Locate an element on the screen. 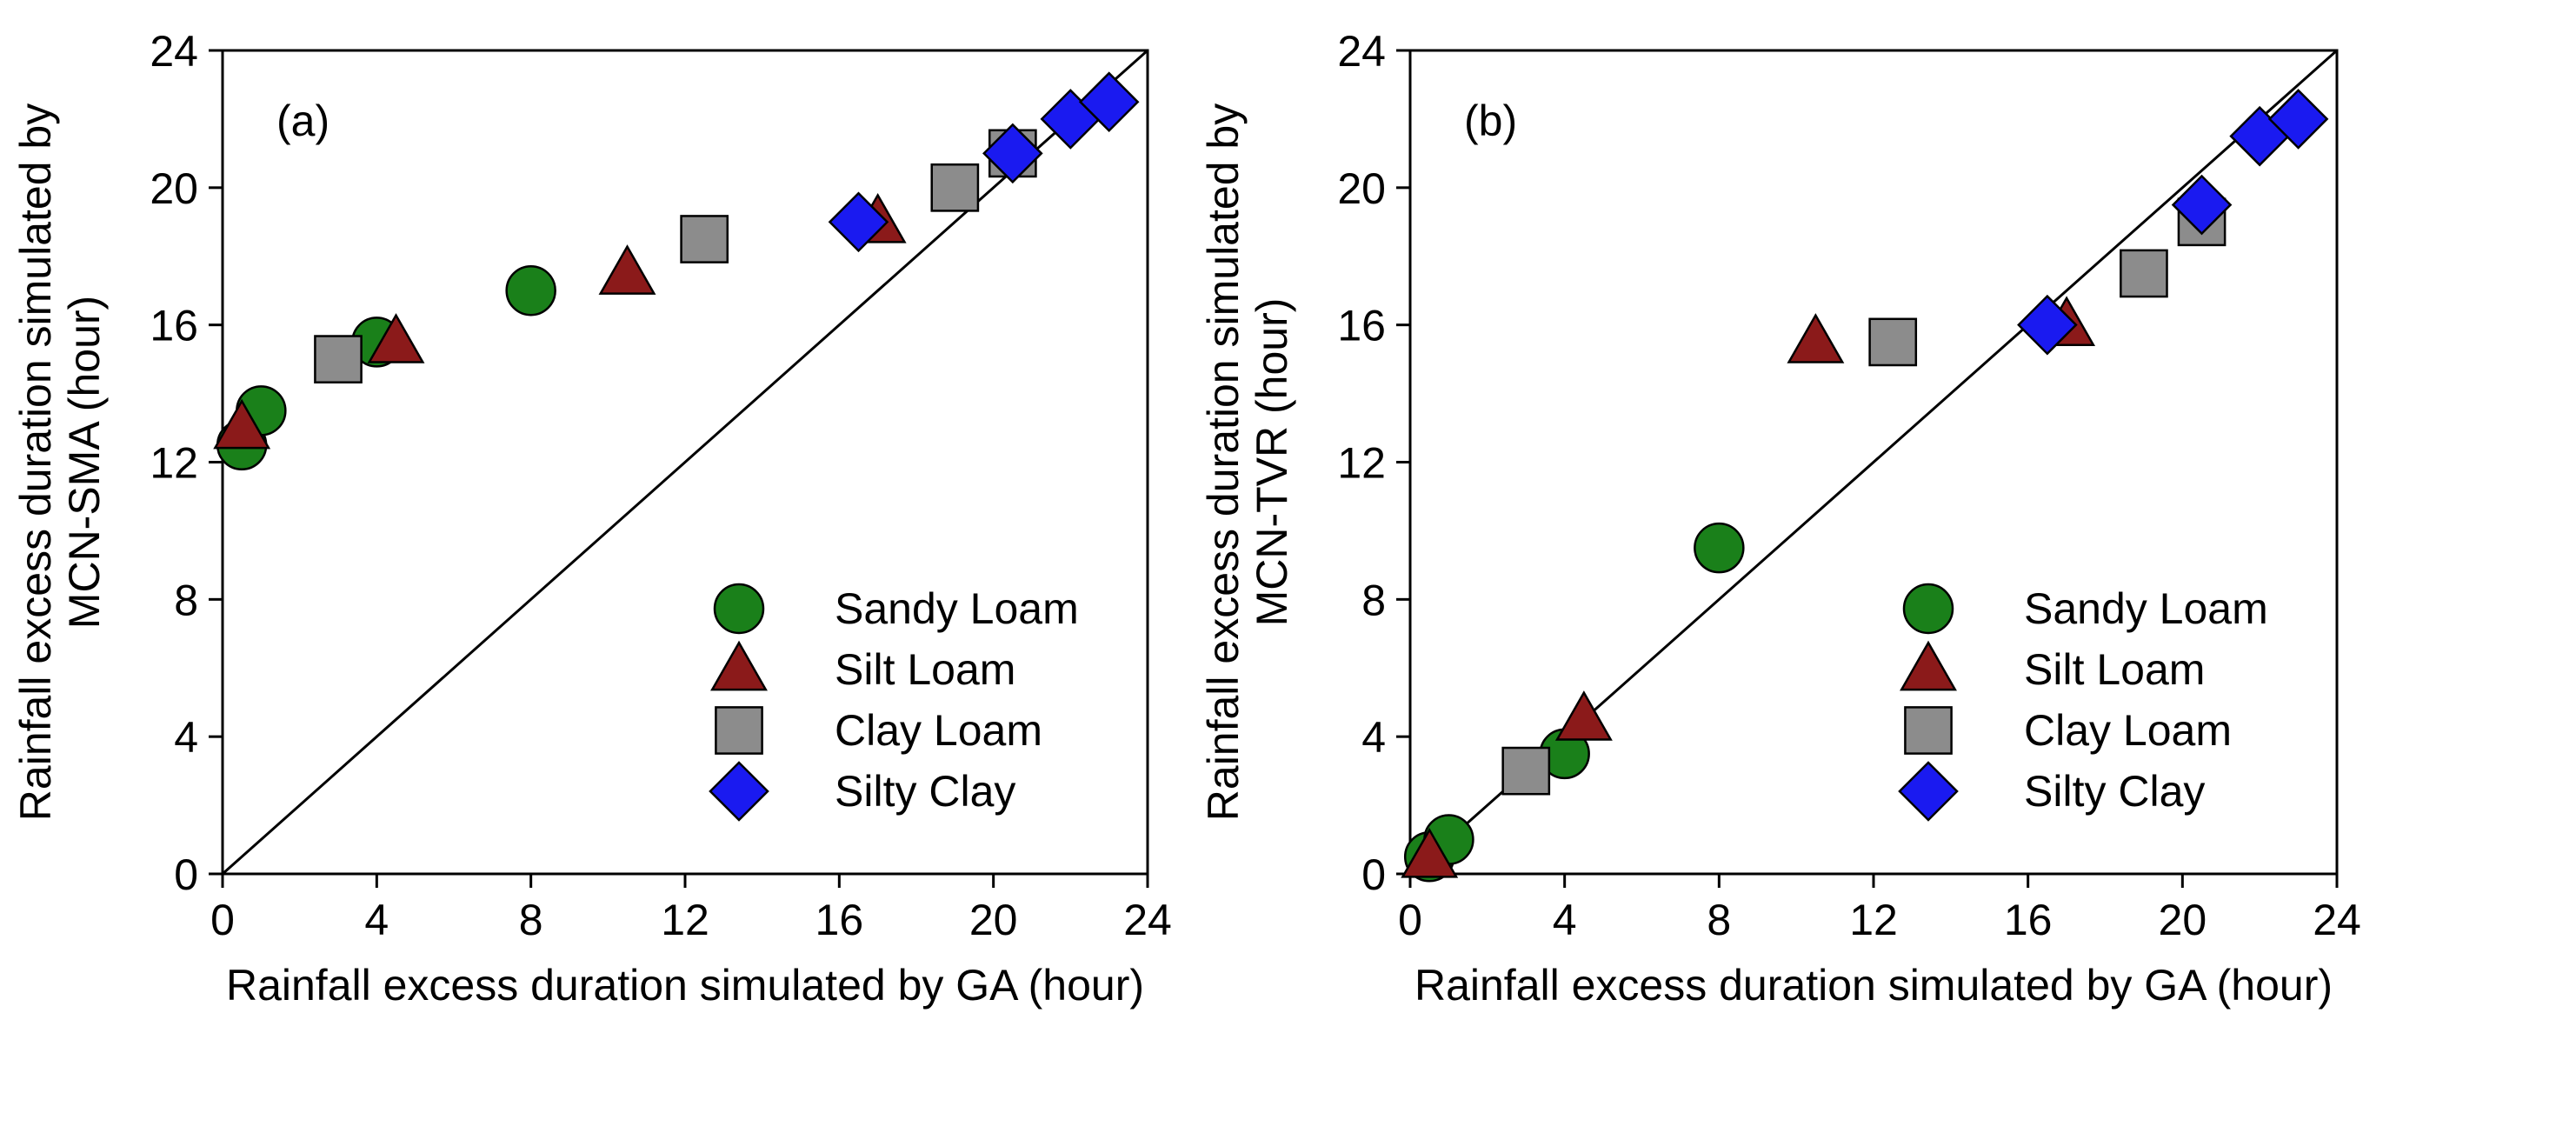 This screenshot has width=2576, height=1133. panel-label: (a) is located at coordinates (302, 121).